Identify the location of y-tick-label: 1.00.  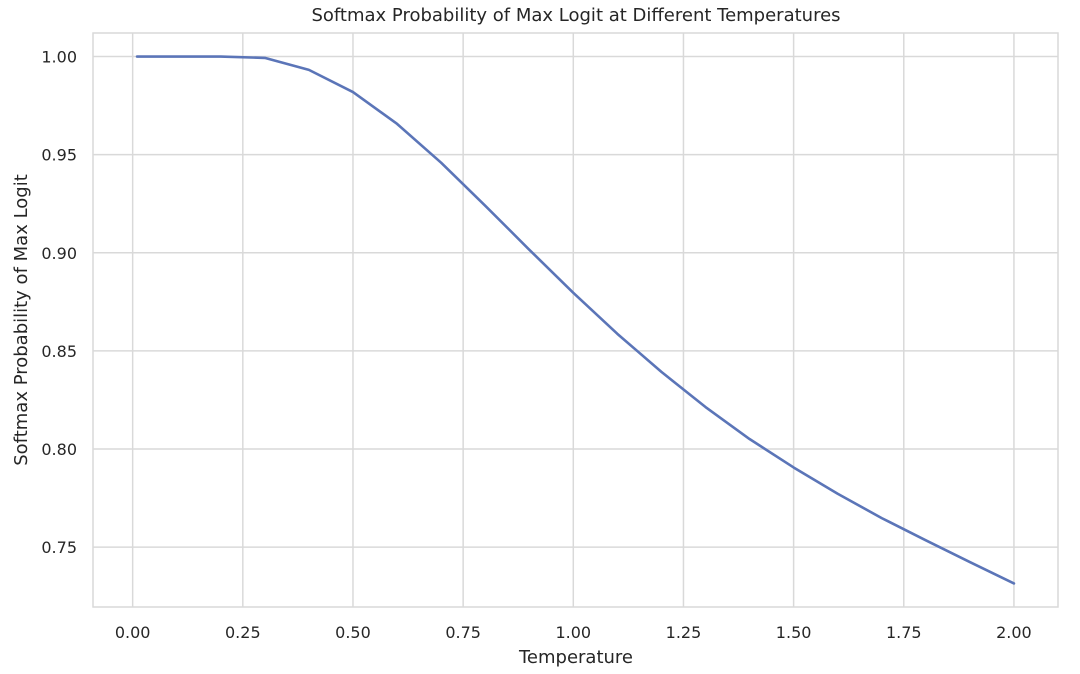
(59, 57).